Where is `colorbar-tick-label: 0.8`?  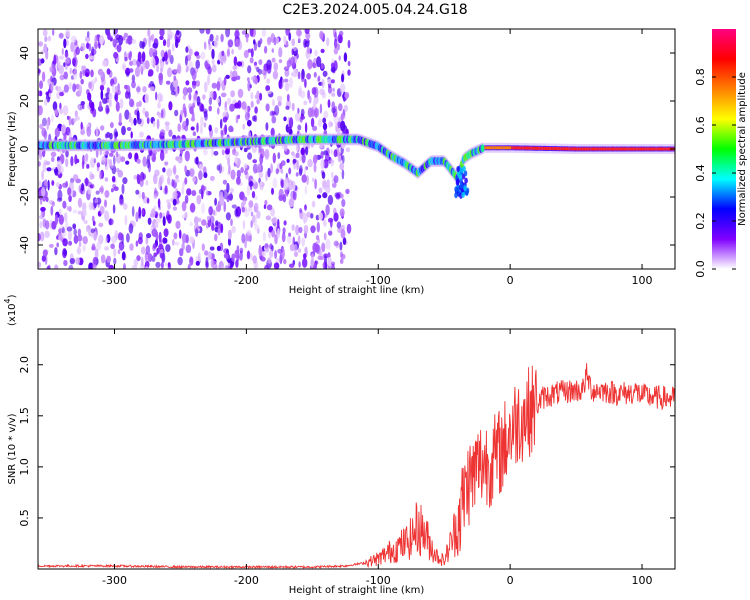
colorbar-tick-label: 0.8 is located at coordinates (700, 77).